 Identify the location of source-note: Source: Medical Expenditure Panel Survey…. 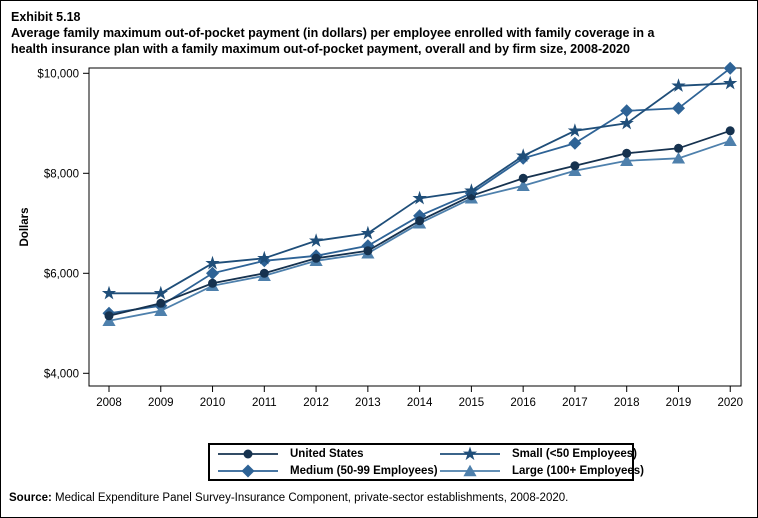
(288, 498).